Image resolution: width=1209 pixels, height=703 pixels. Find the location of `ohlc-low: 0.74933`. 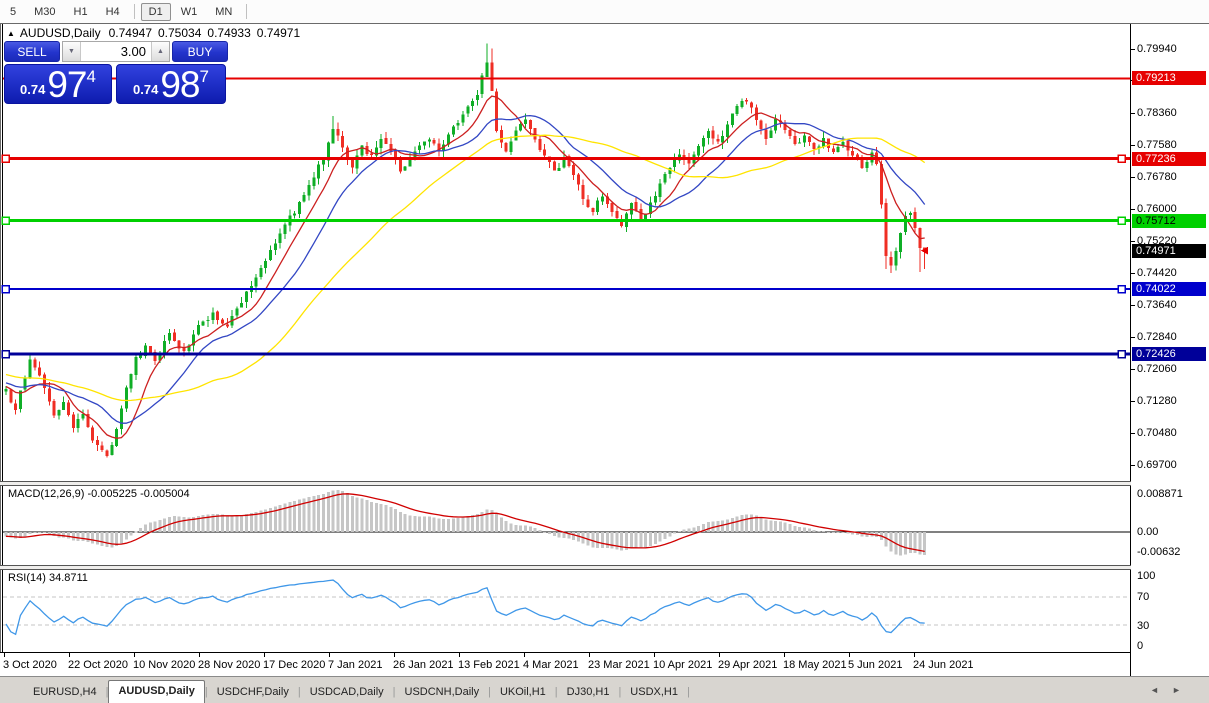

ohlc-low: 0.74933 is located at coordinates (229, 33).